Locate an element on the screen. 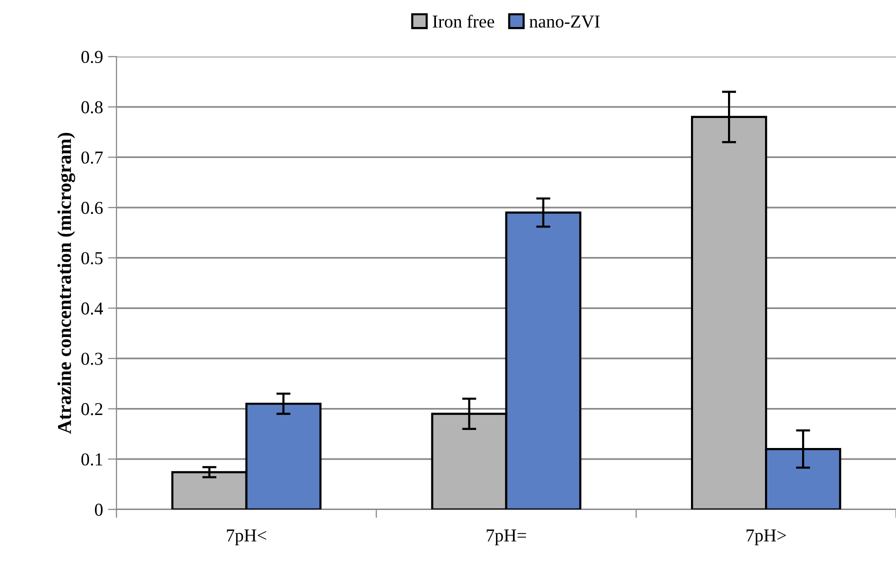  y-tick-label: 0.7 is located at coordinates (92, 157).